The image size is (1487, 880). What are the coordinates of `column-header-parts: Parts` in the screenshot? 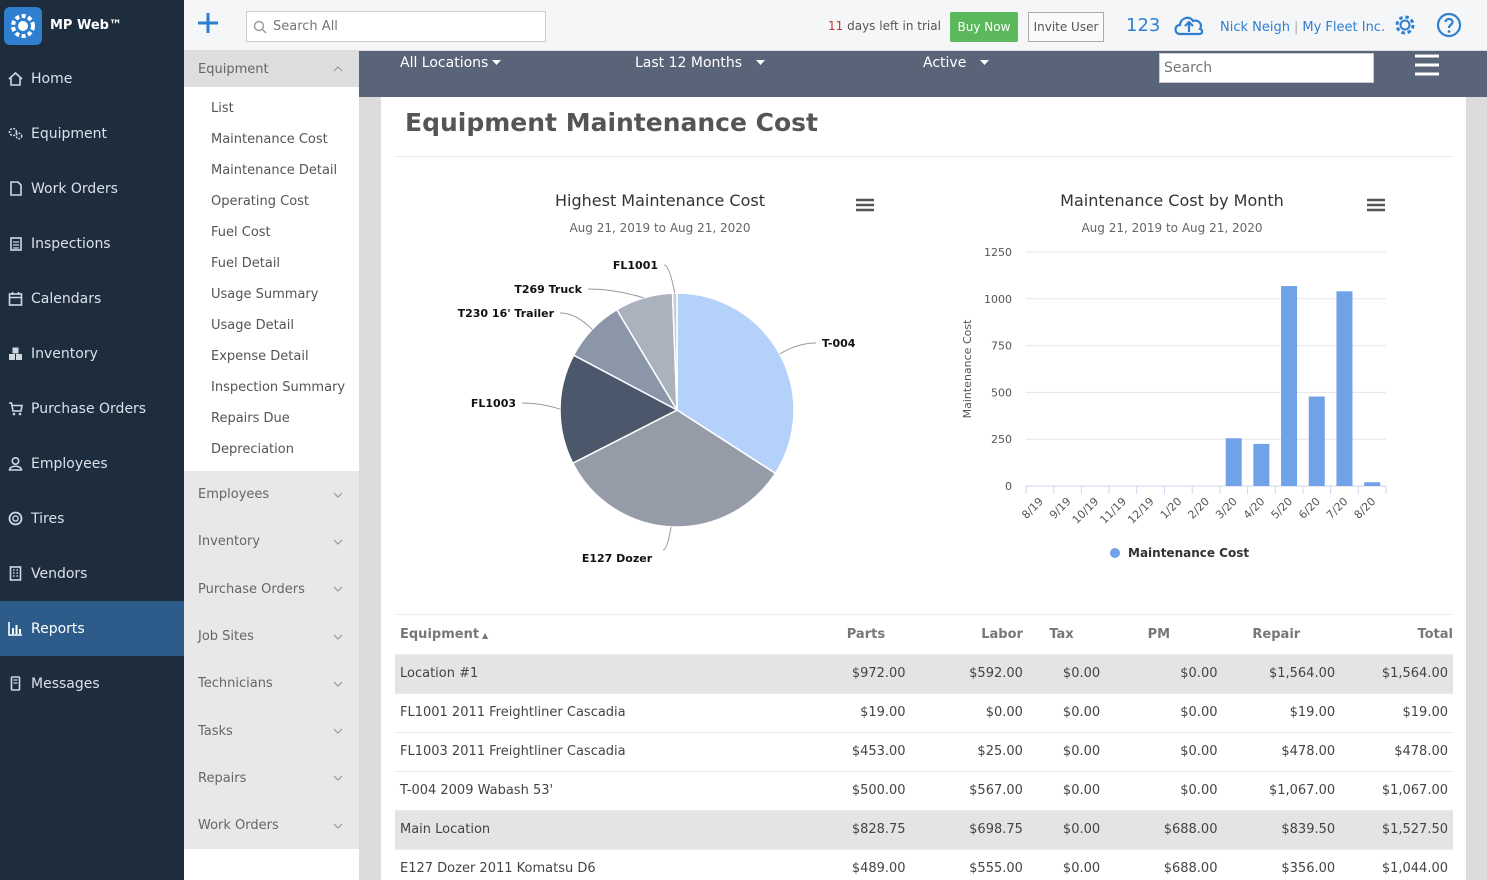 It's located at (865, 634).